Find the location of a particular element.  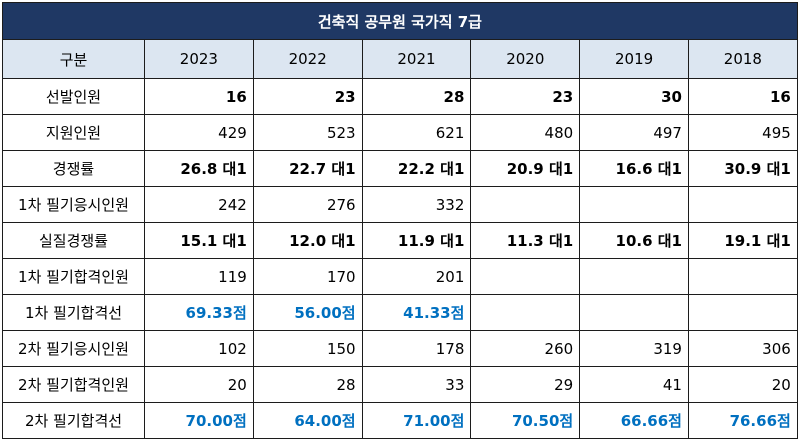

table-cell: 12.0 대1 is located at coordinates (307, 240).